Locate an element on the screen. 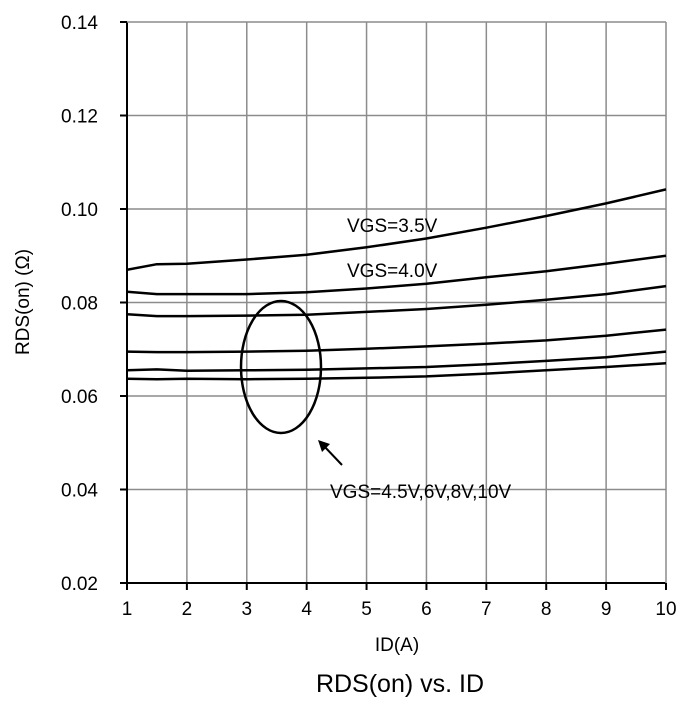 The width and height of the screenshot is (698, 706). y-tick-label-0.08: 0.08 is located at coordinates (79, 304).